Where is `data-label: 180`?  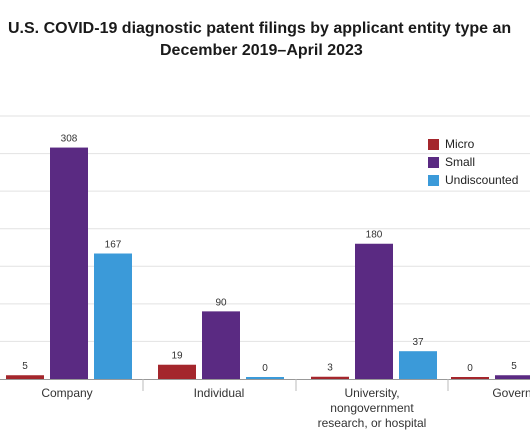 data-label: 180 is located at coordinates (374, 235).